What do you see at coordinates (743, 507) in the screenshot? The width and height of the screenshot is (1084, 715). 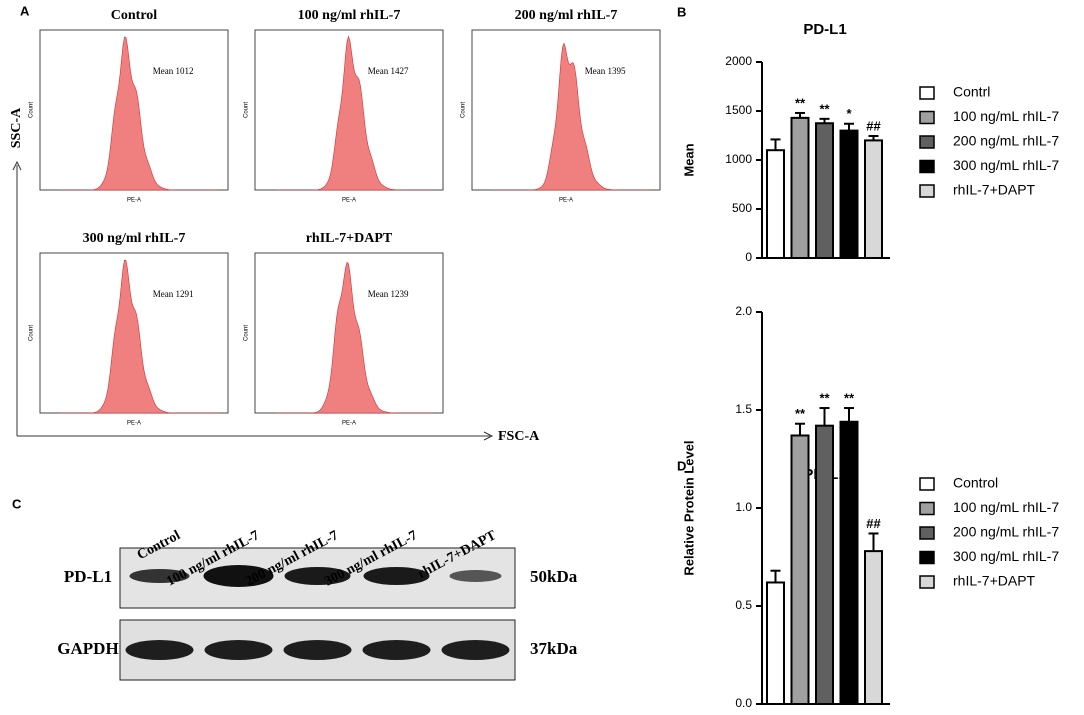 I see `y-tick-label: 1.0` at bounding box center [743, 507].